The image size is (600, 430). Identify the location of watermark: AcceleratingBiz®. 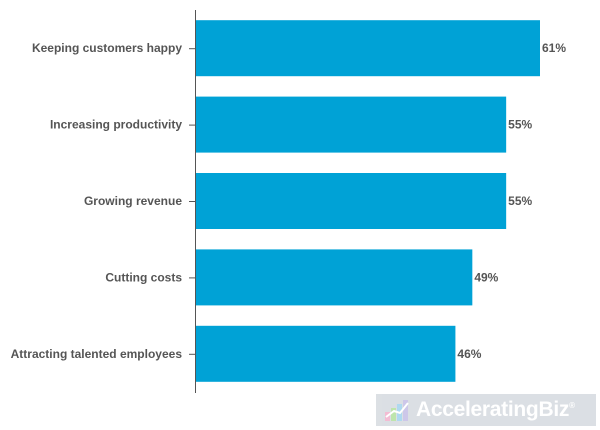
(486, 410).